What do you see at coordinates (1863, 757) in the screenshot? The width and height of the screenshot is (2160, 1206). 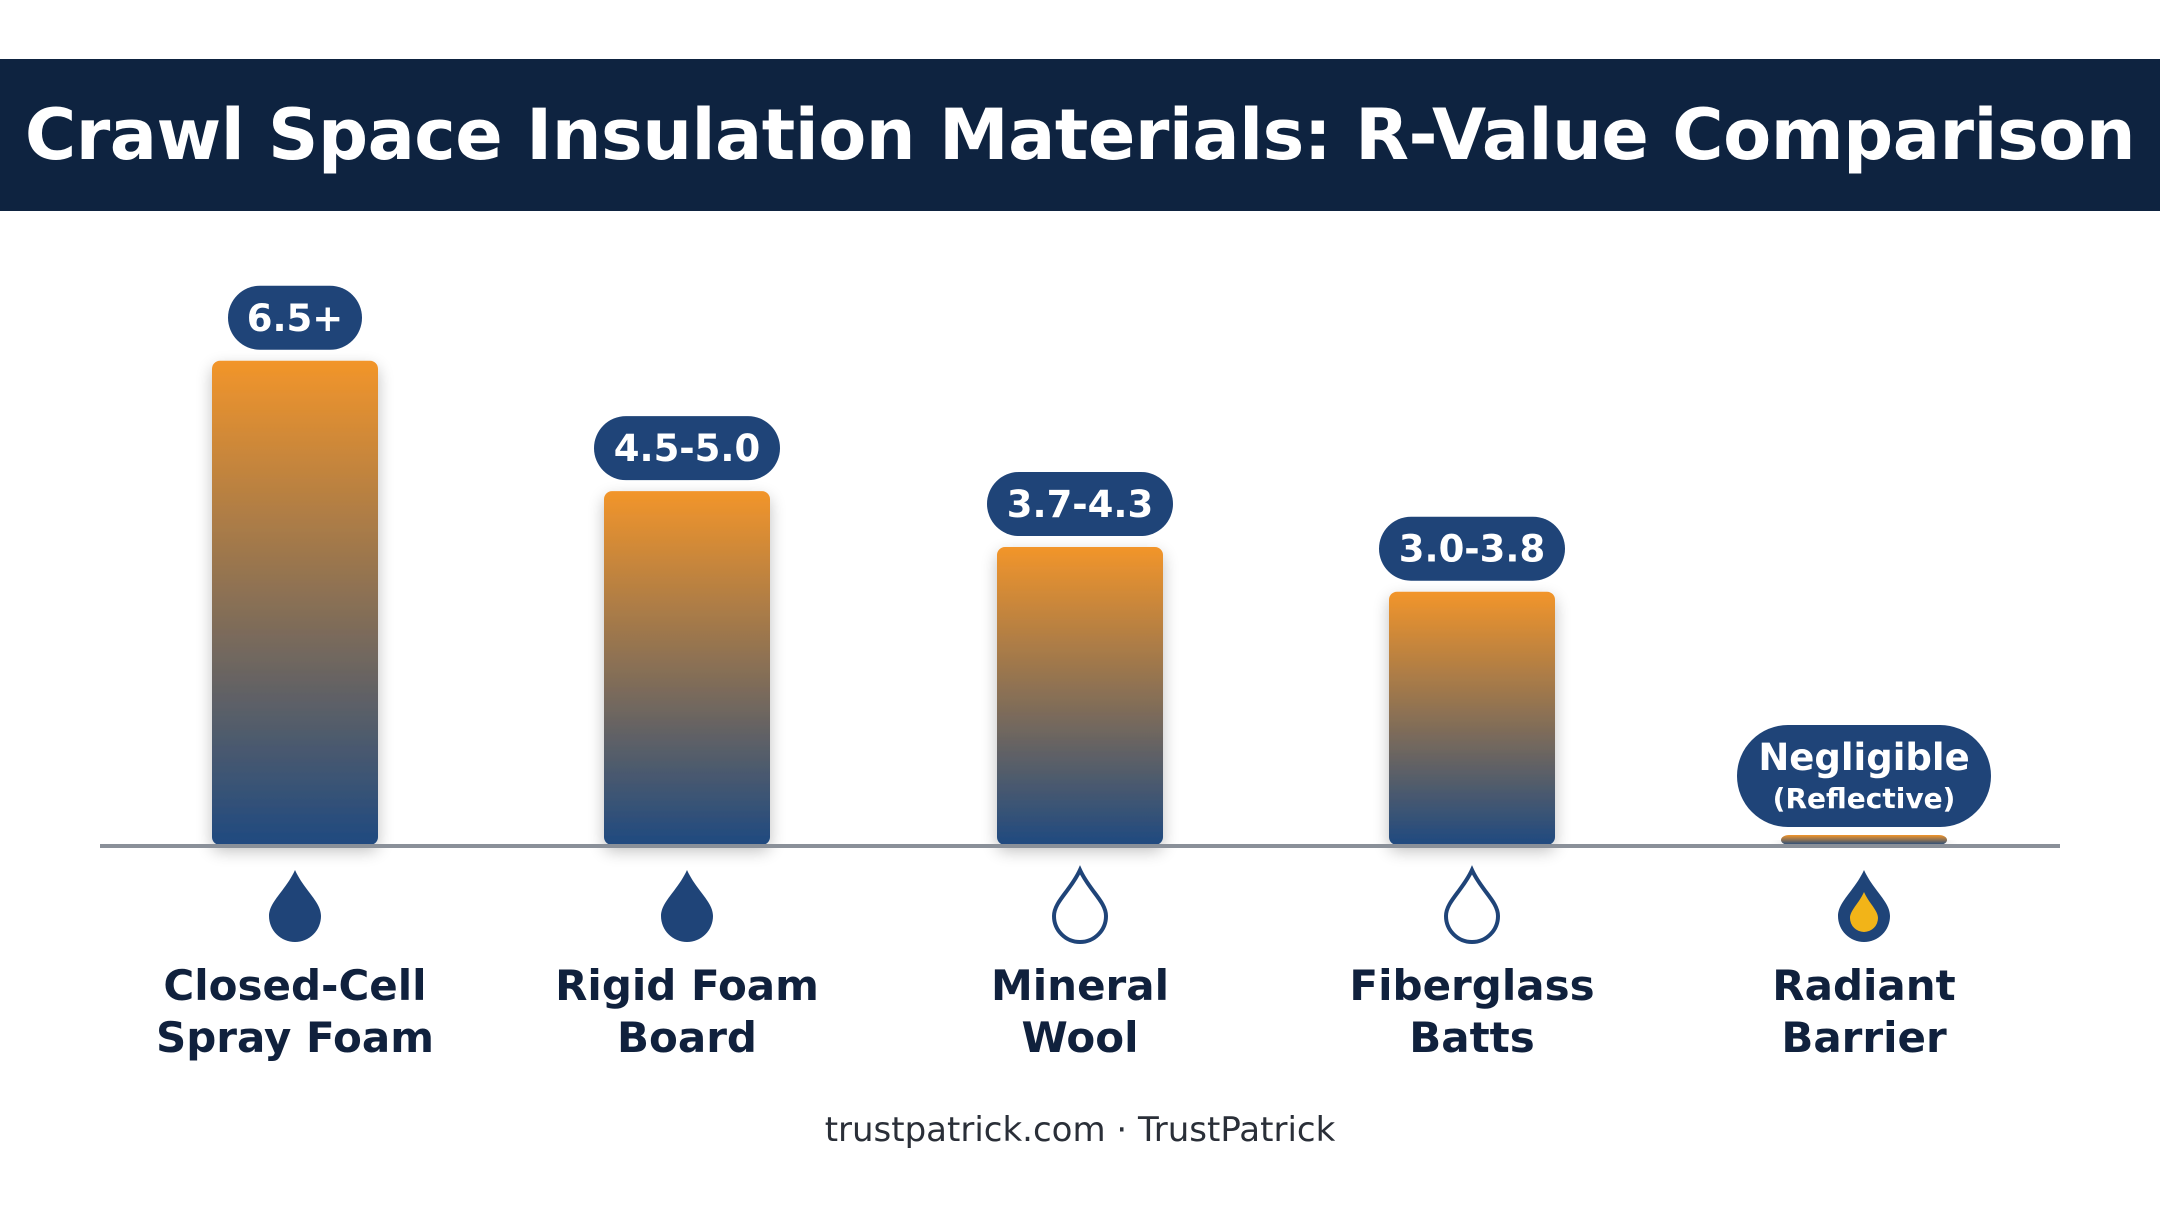 I see `data-label-text: Negligible` at bounding box center [1863, 757].